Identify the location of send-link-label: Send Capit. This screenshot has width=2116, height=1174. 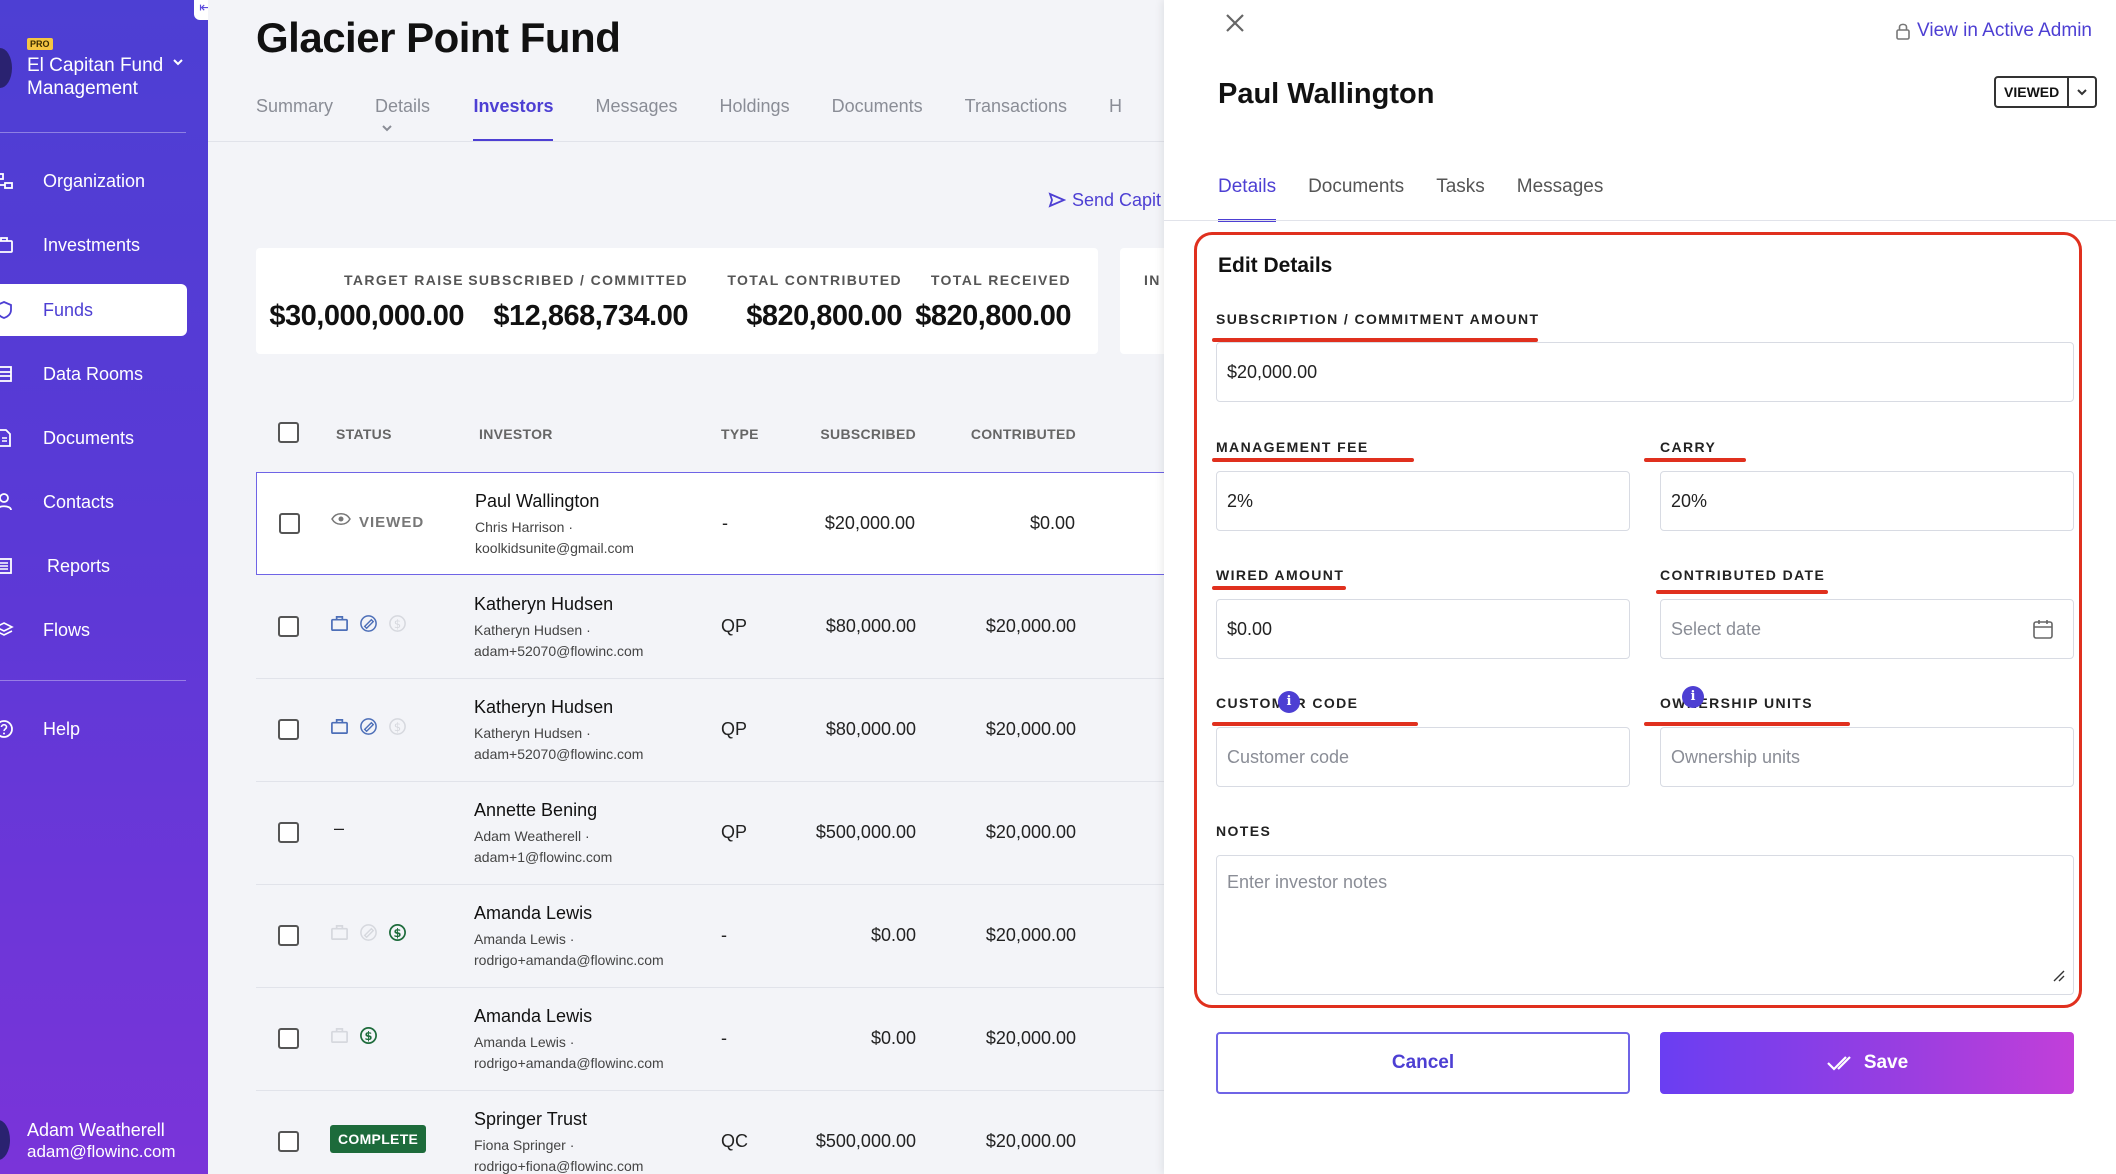
(1117, 200).